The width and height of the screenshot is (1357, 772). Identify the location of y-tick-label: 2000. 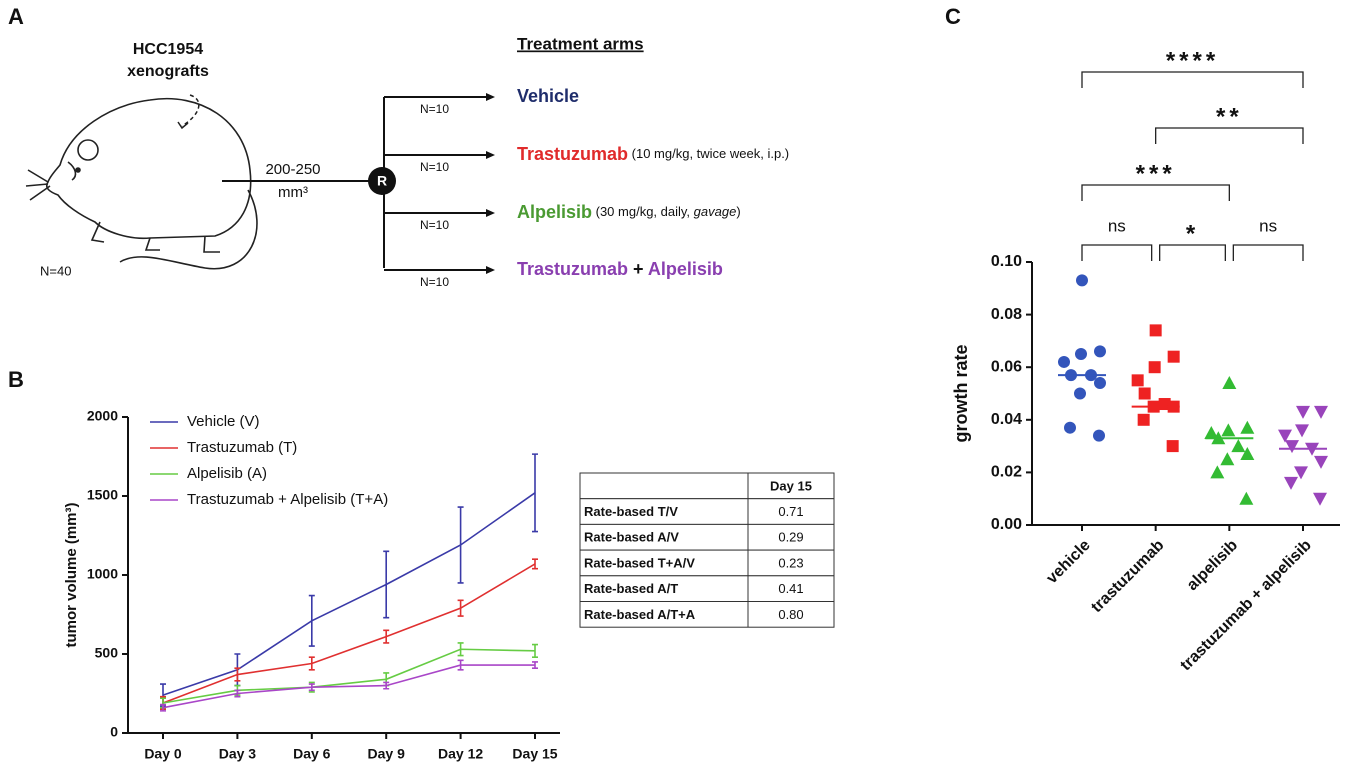
(102, 416).